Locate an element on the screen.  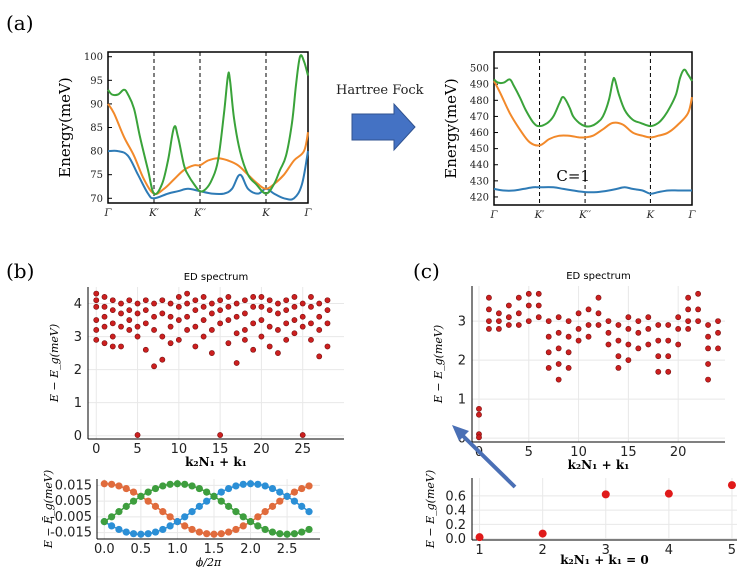
chart-title: ED spectrum is located at coordinates (216, 277).